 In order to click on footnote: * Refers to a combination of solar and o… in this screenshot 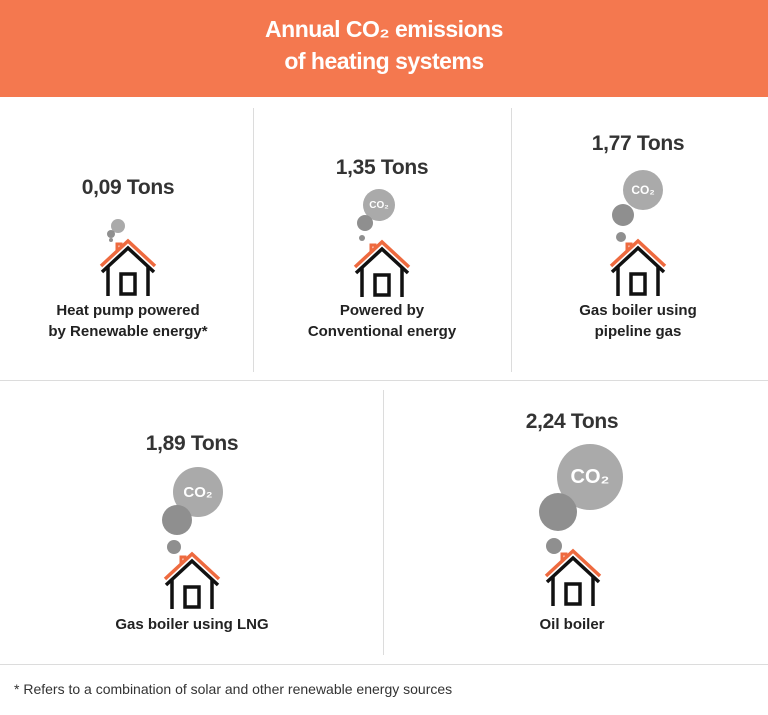, I will do `click(233, 689)`.